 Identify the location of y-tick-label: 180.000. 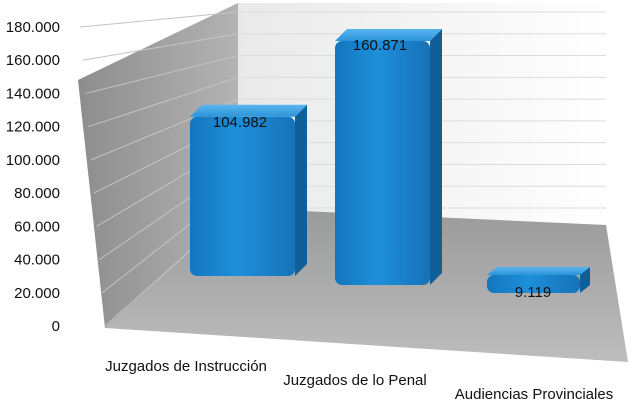
(33, 27).